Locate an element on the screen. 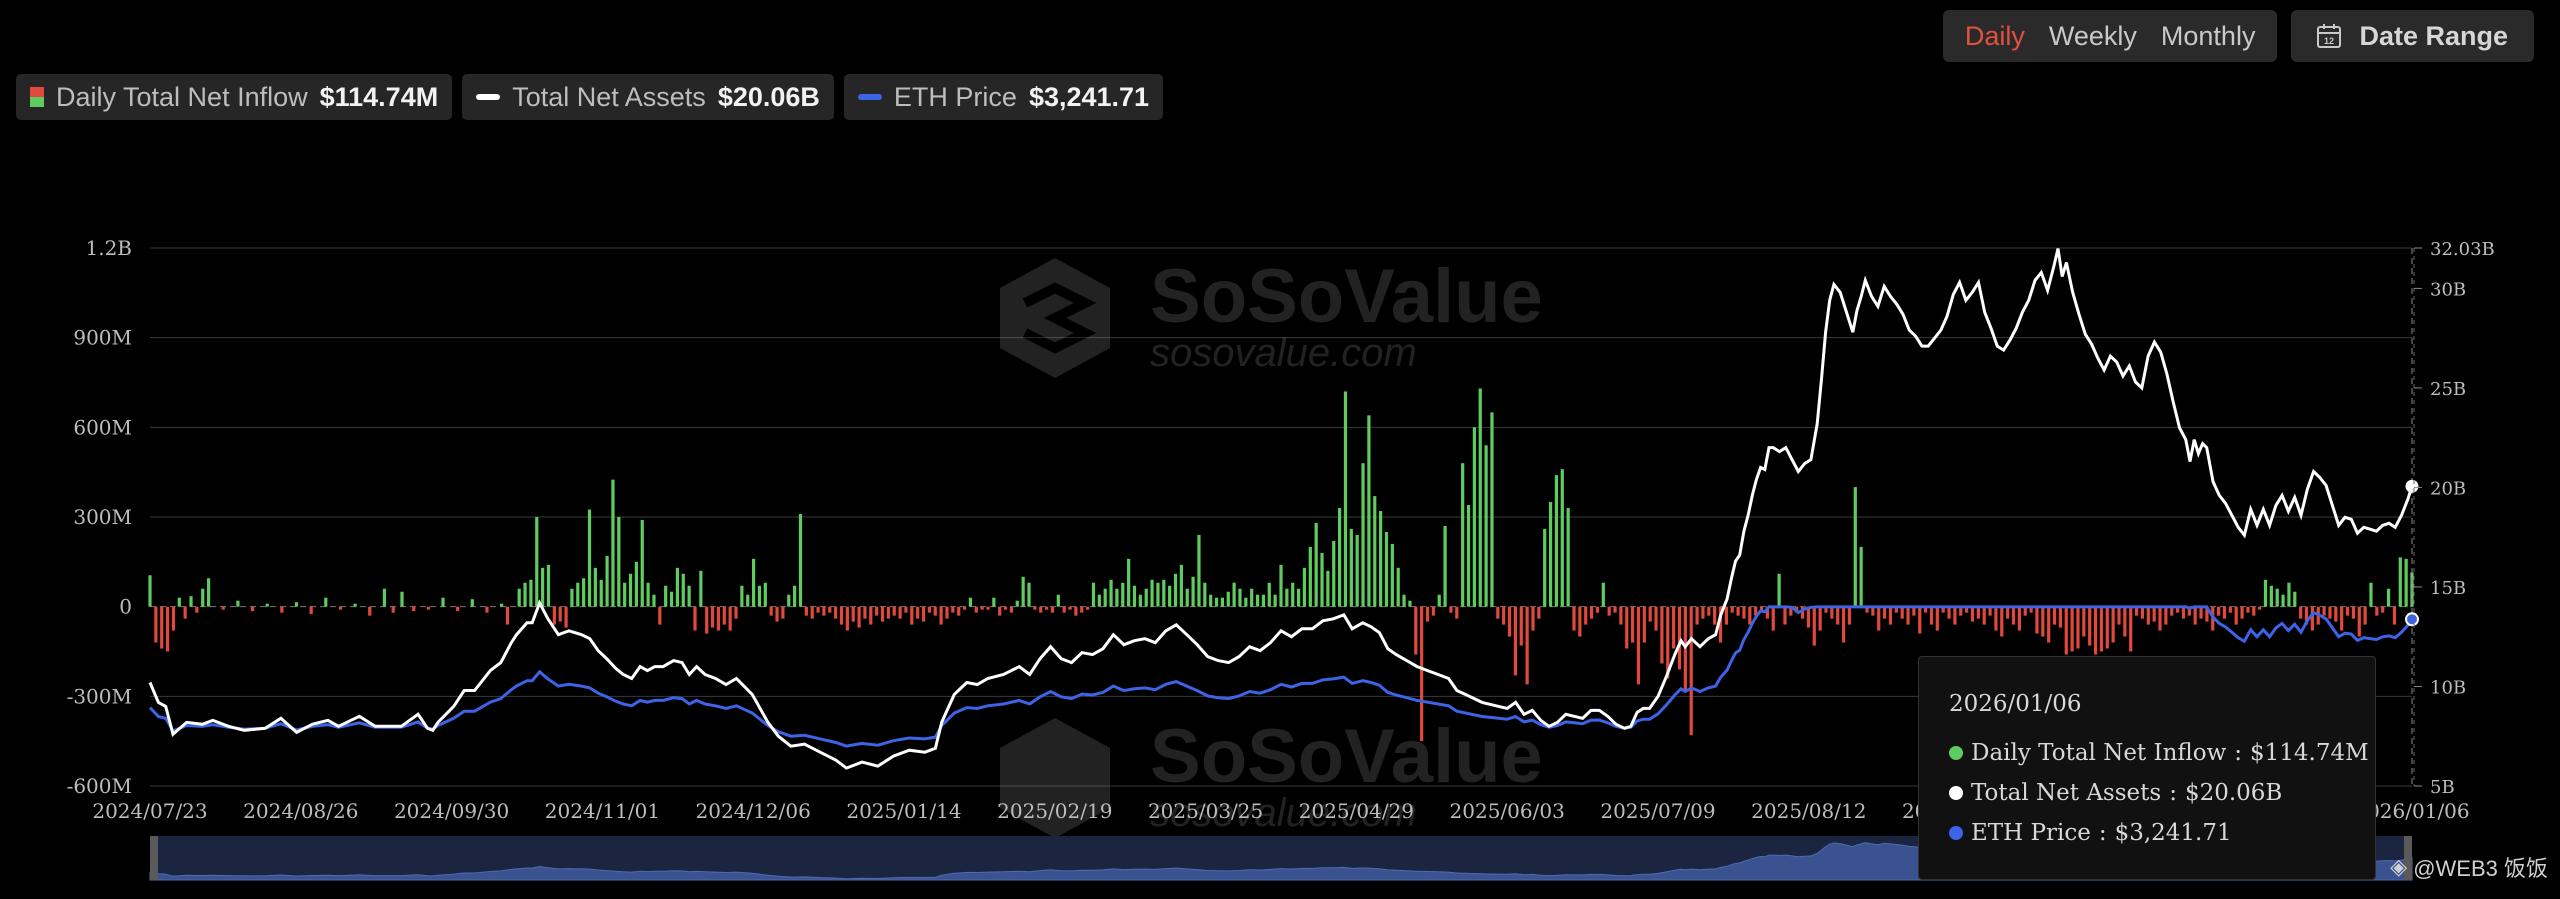  range-monthly-button: Monthly is located at coordinates (2208, 35).